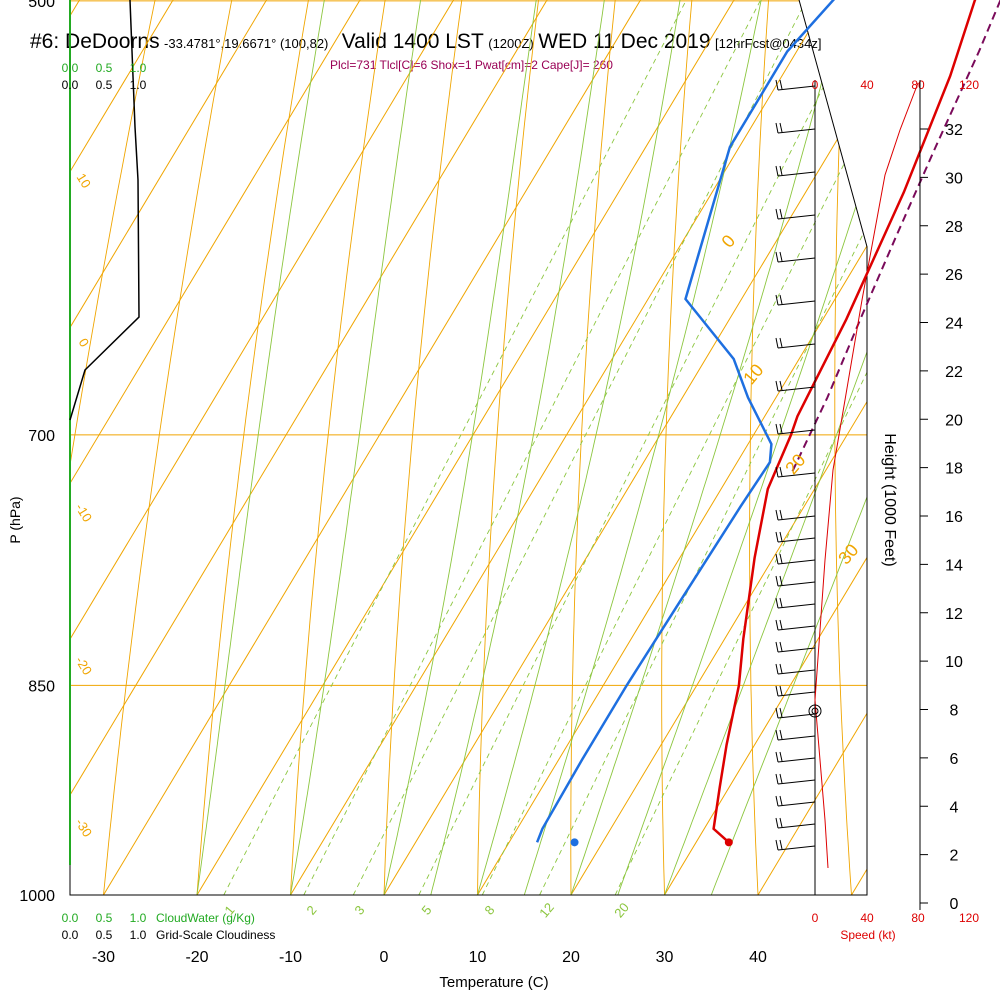 The image size is (1000, 1000). What do you see at coordinates (621, 910) in the screenshot?
I see `mixing-ratio-label: 20` at bounding box center [621, 910].